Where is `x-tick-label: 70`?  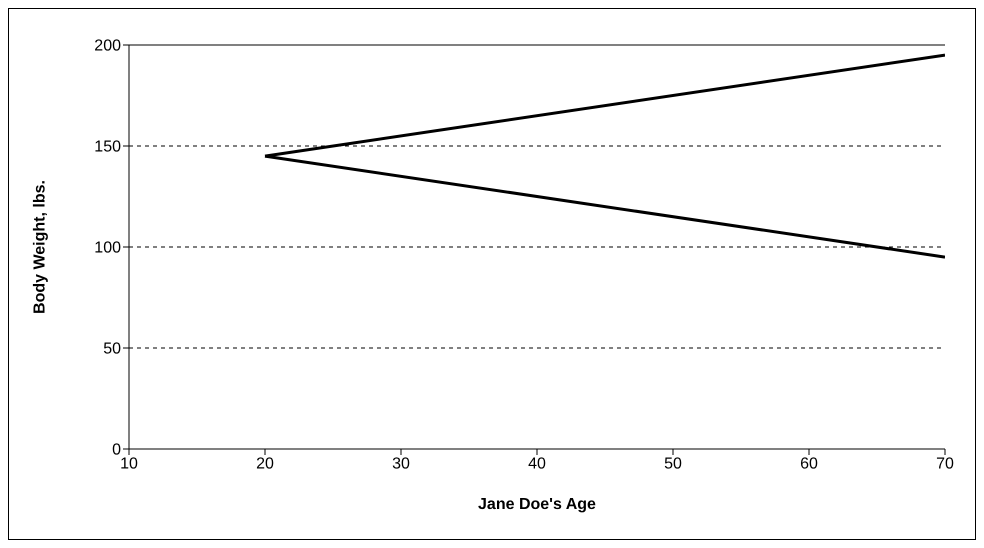
x-tick-label: 70 is located at coordinates (945, 463).